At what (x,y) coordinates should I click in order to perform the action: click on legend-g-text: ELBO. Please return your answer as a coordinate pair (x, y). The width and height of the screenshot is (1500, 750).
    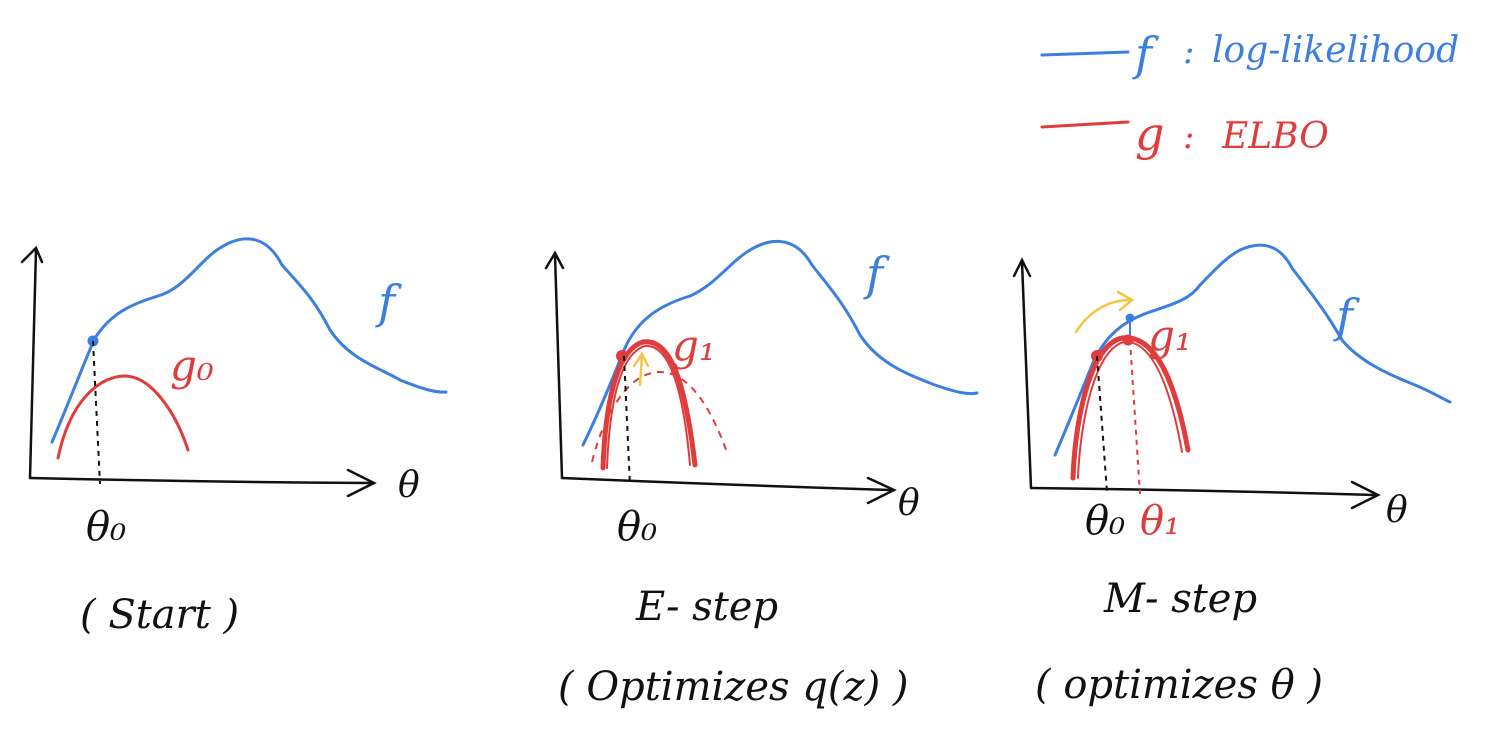
    Looking at the image, I should click on (1275, 136).